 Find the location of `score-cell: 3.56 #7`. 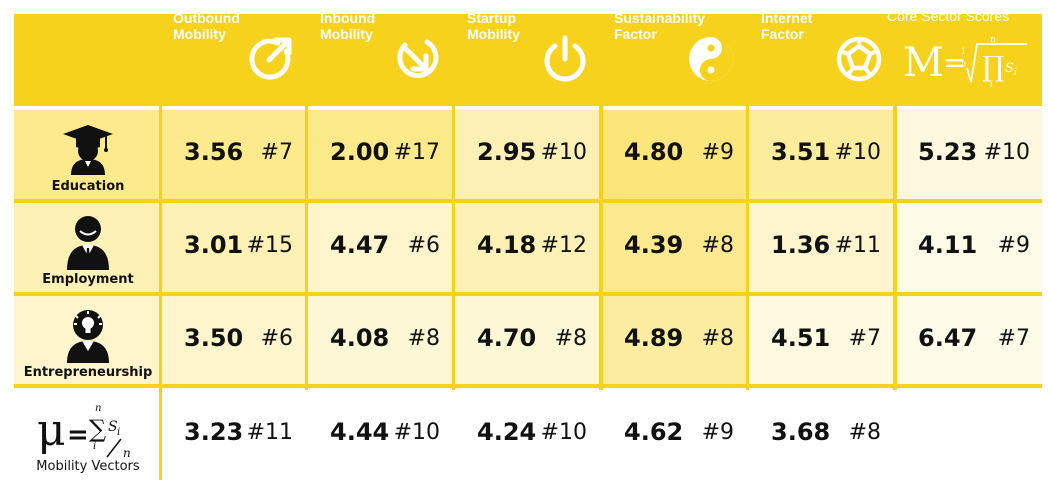

score-cell: 3.56 #7 is located at coordinates (233, 154).